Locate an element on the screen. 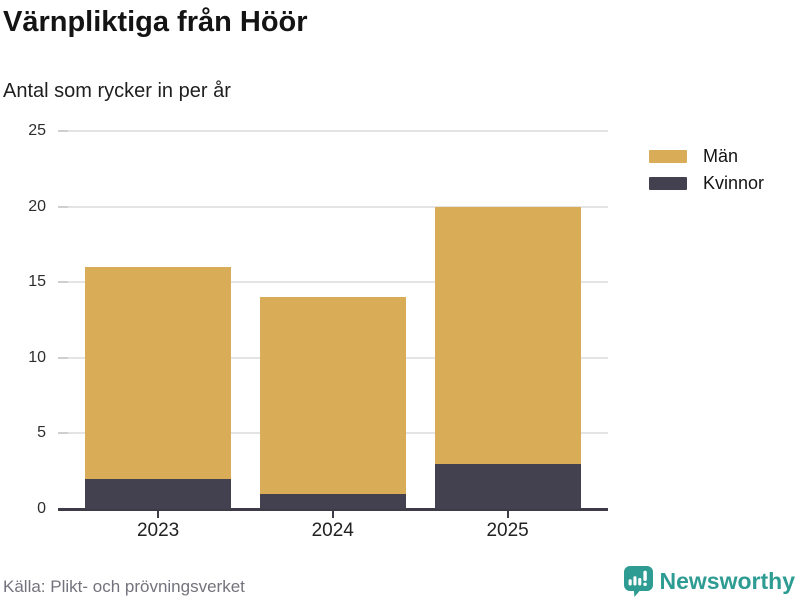 This screenshot has width=800, height=600. legend-label: Kvinnor is located at coordinates (734, 183).